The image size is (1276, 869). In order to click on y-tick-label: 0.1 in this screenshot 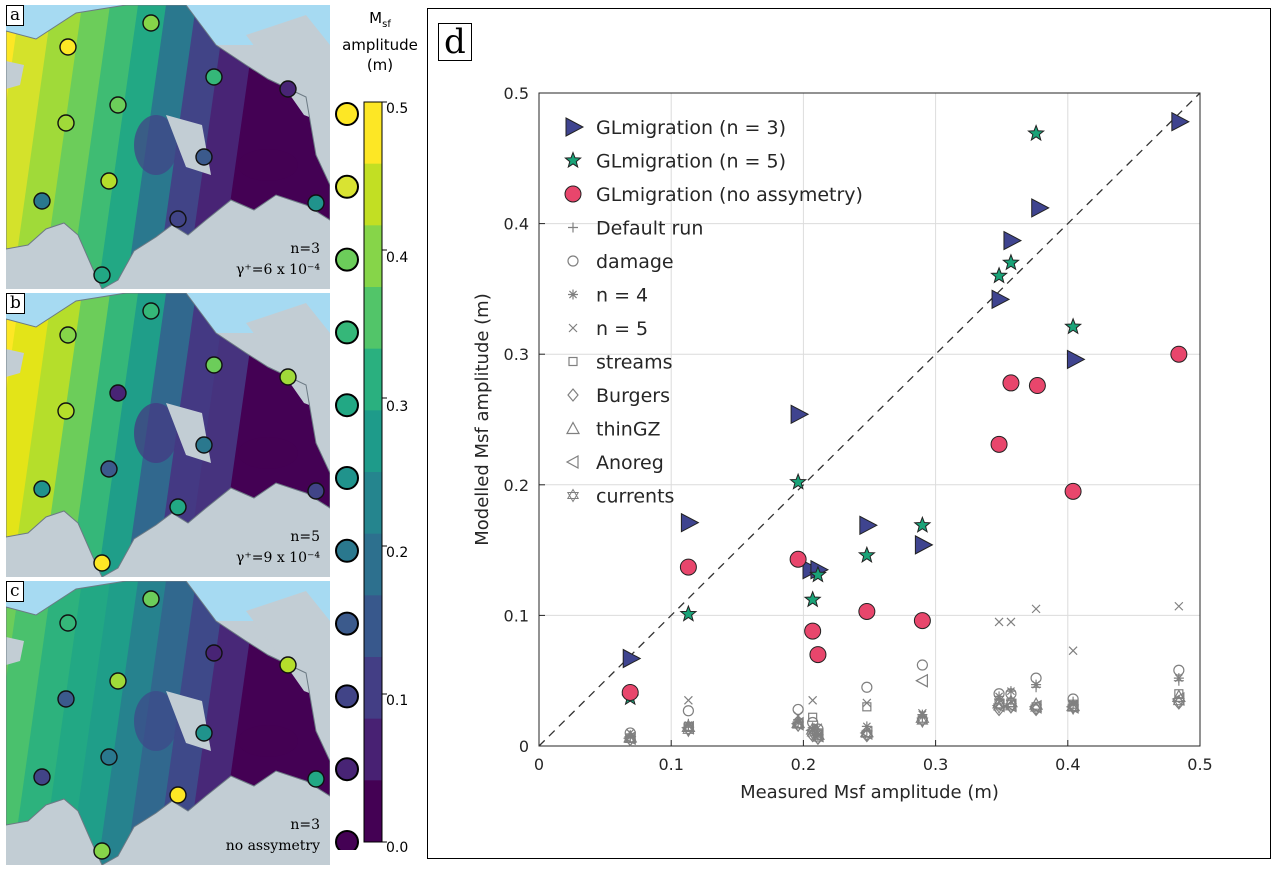, I will do `click(516, 615)`.